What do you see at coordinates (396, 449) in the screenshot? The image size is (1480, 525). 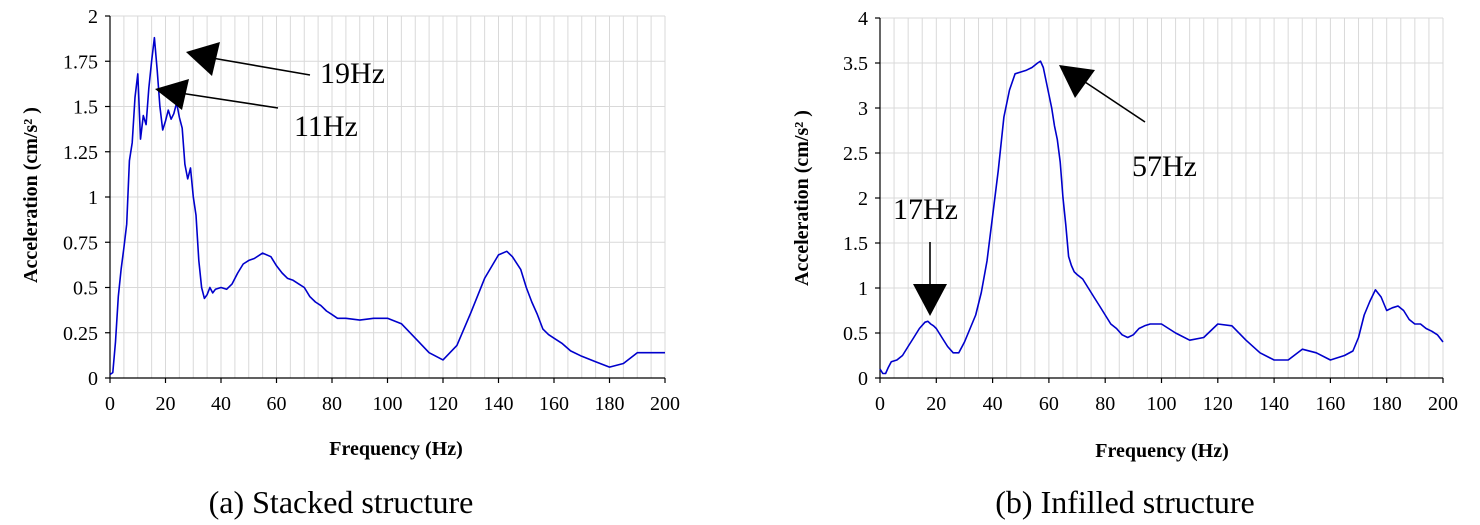 I see `chart-a-x-axis-label: Frequency (Hz)` at bounding box center [396, 449].